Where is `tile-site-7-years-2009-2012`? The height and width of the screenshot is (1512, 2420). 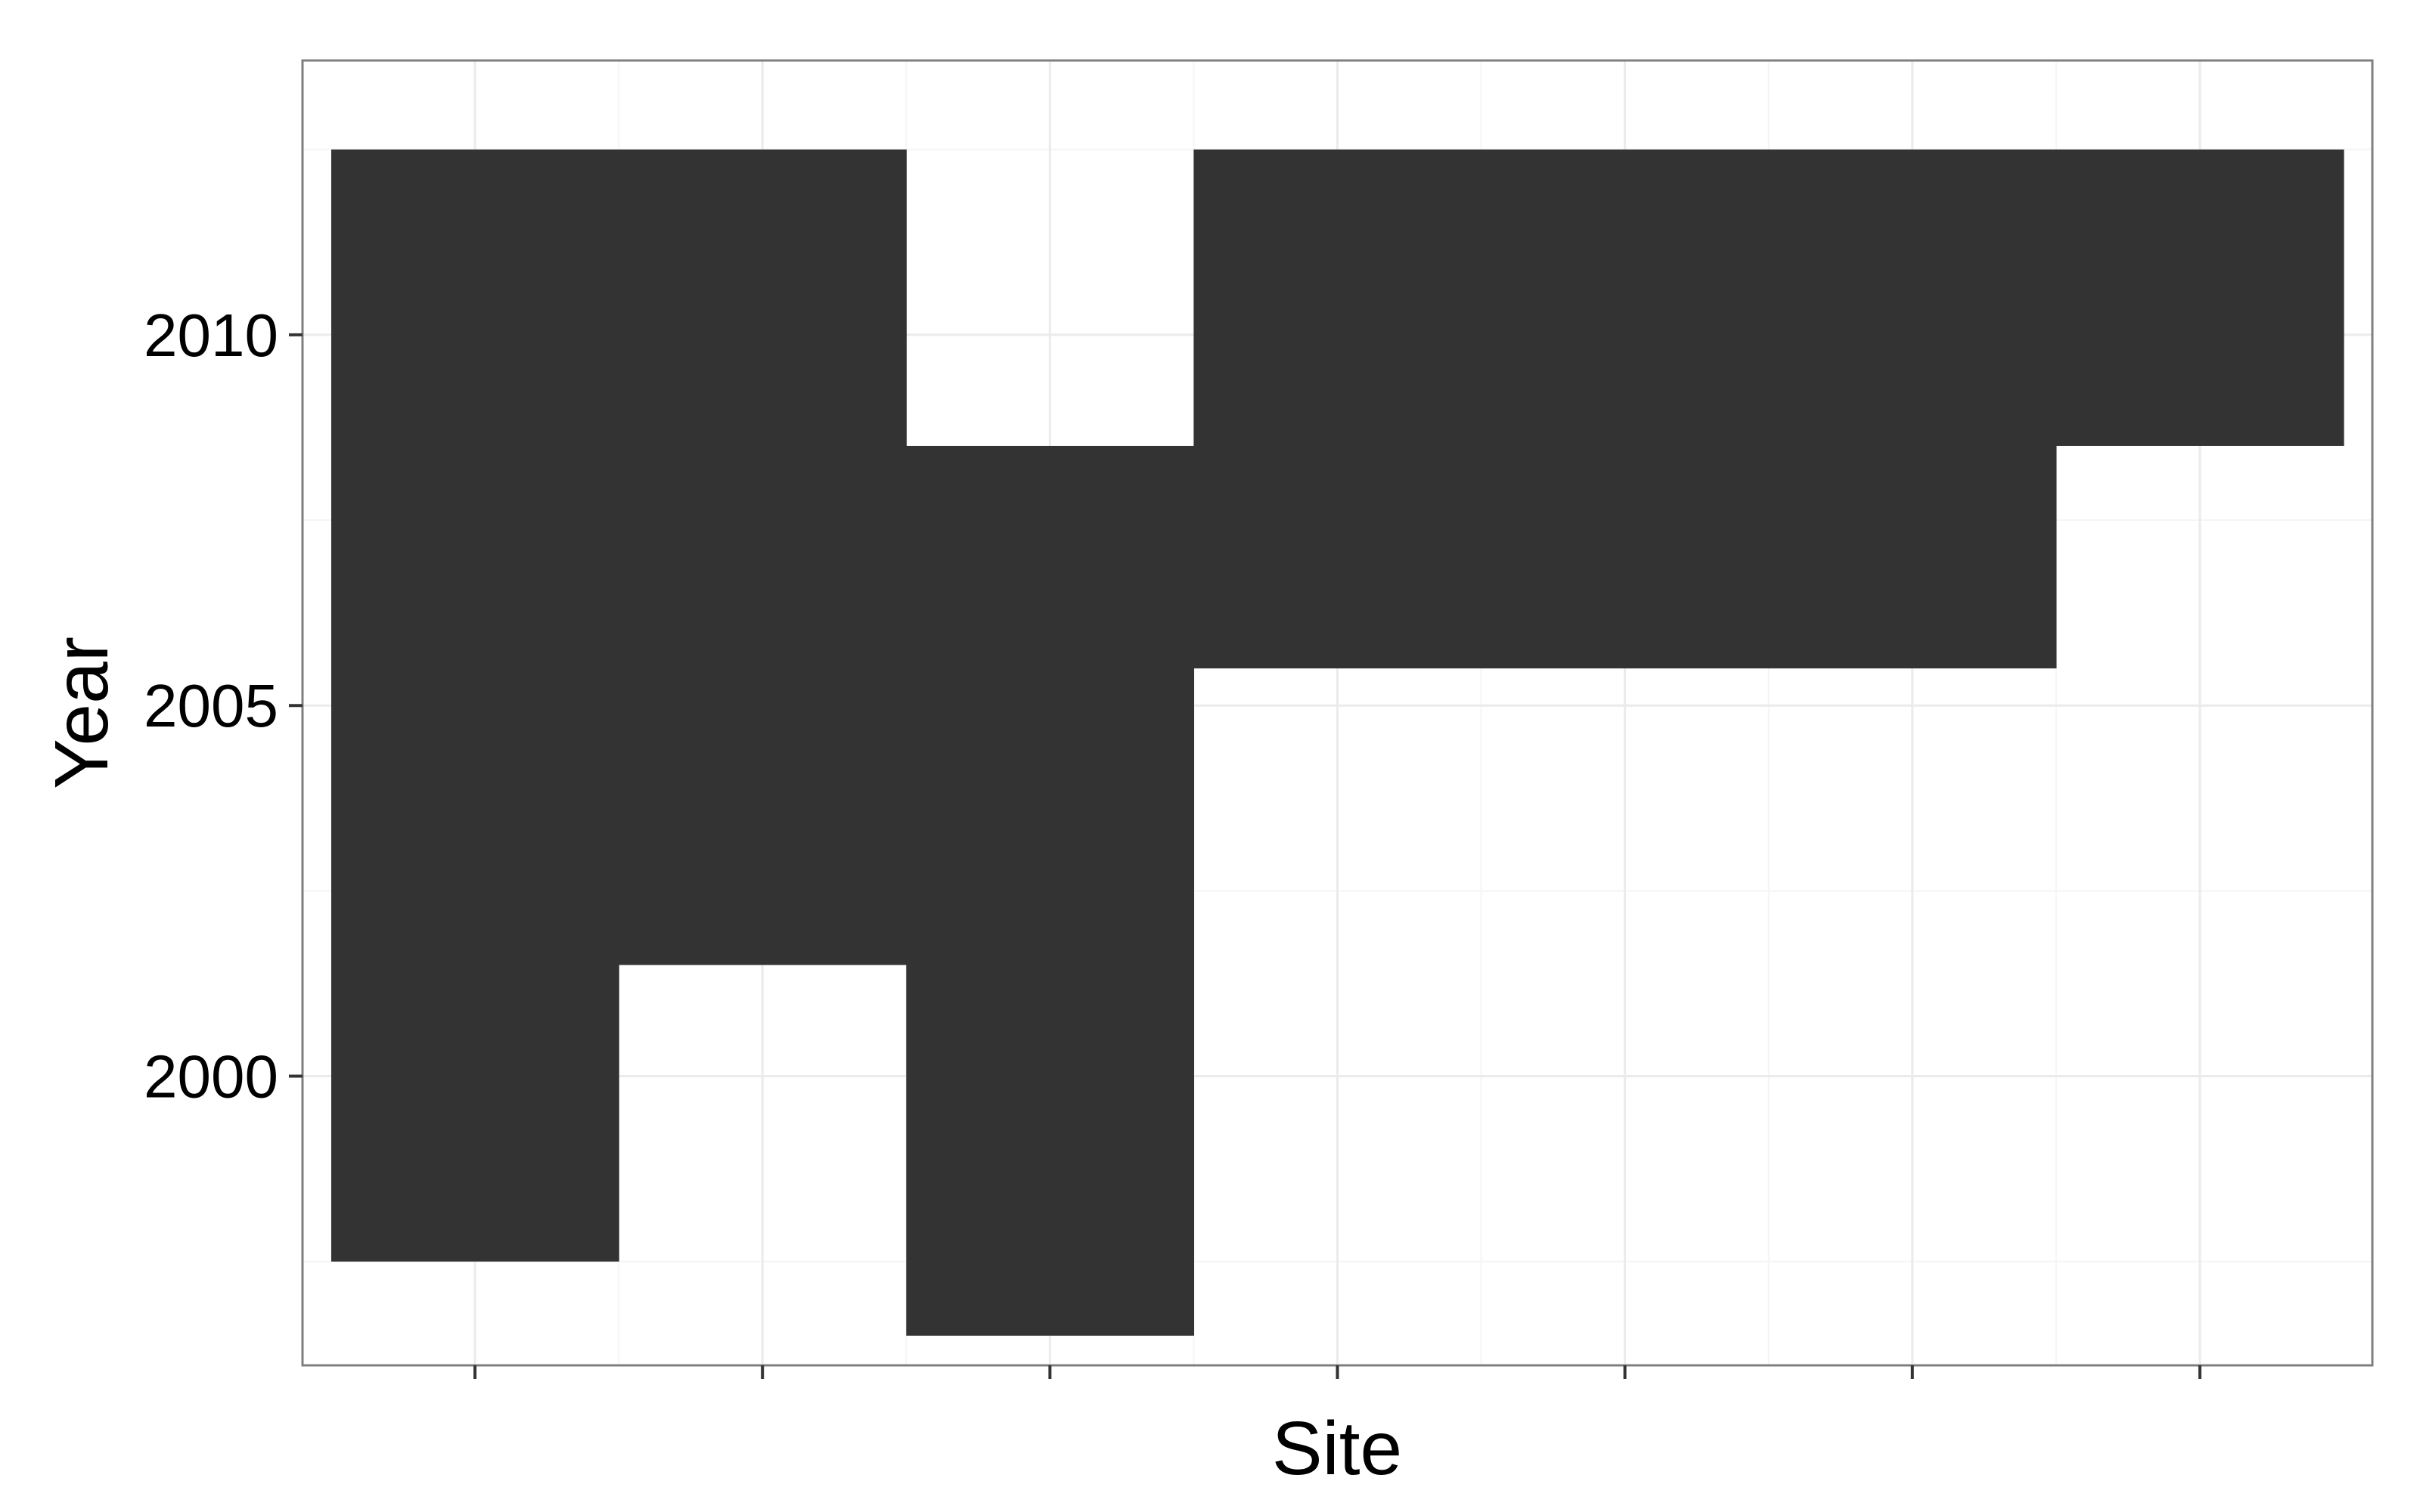
tile-site-7-years-2009-2012 is located at coordinates (2199, 297).